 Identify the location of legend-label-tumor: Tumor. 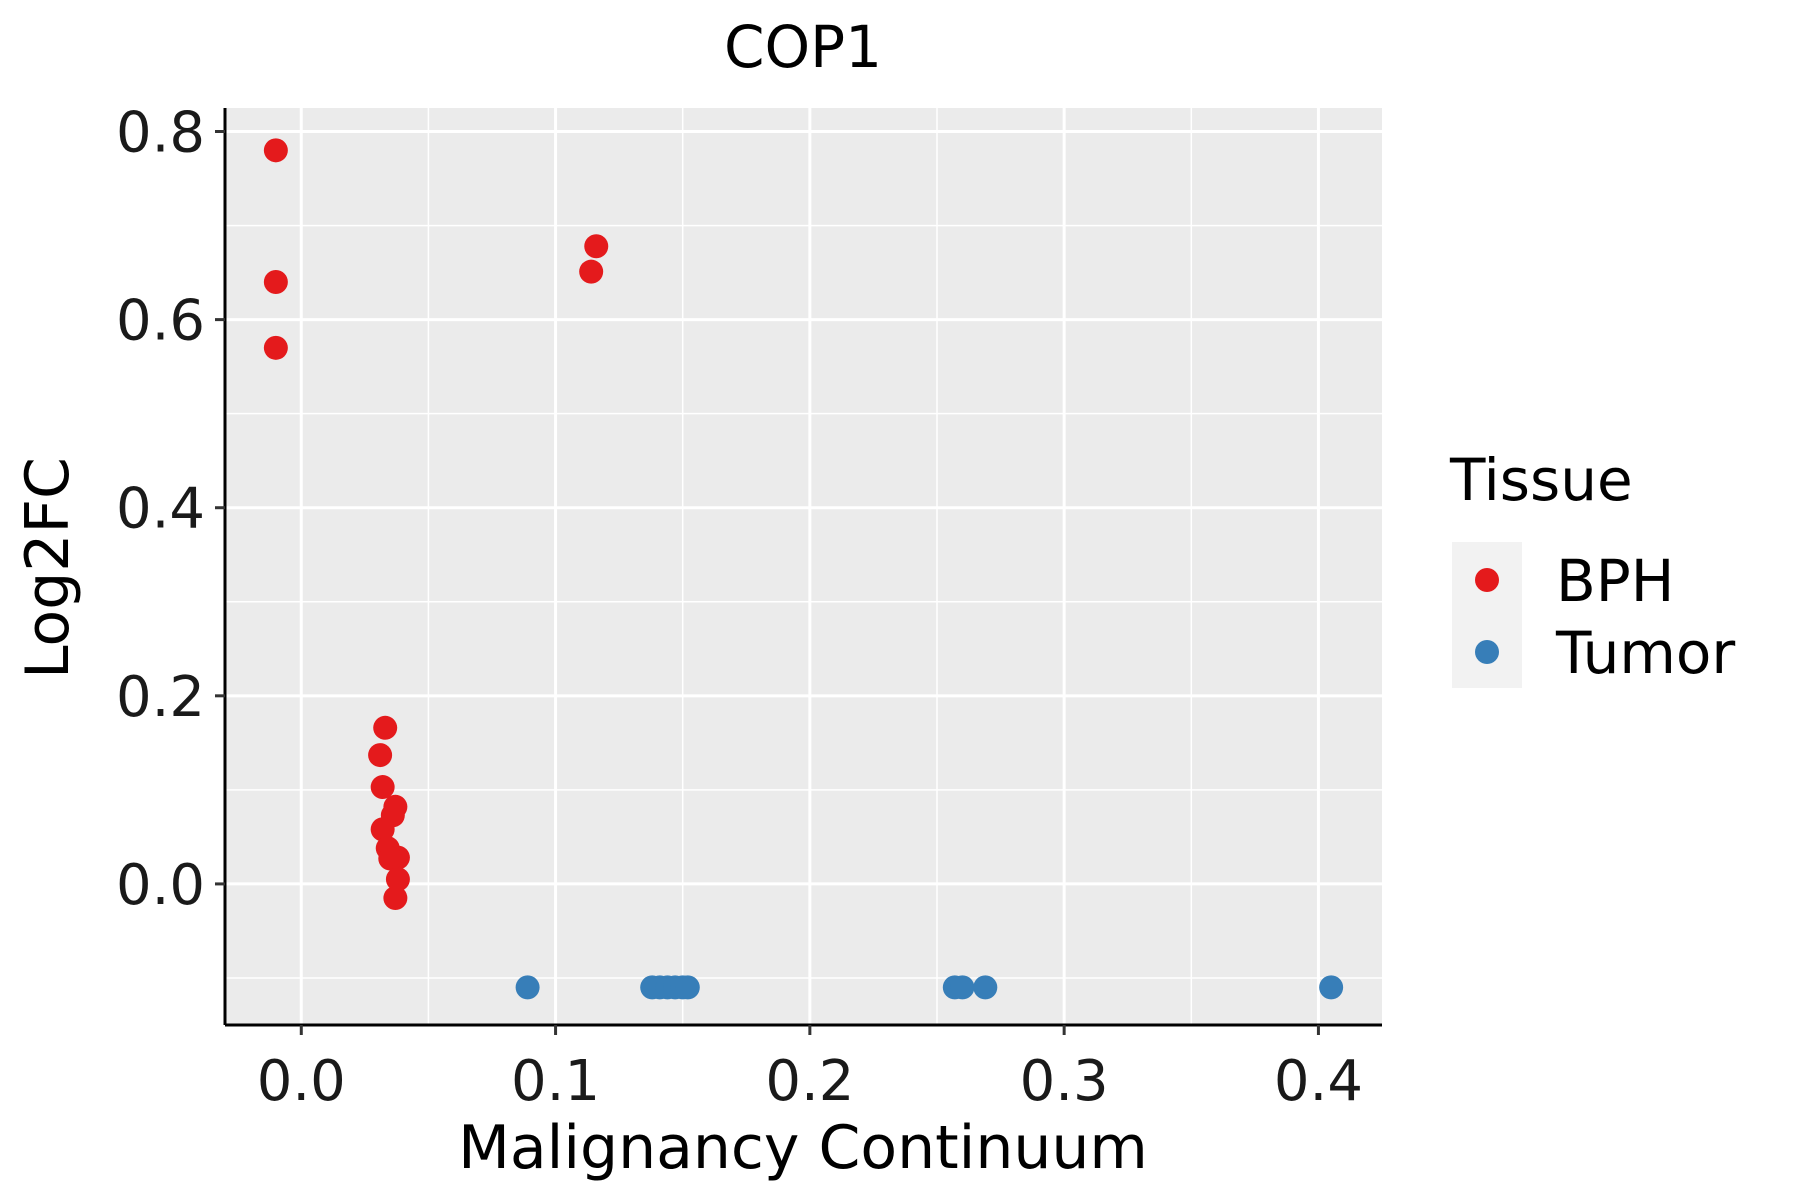
(1645, 653).